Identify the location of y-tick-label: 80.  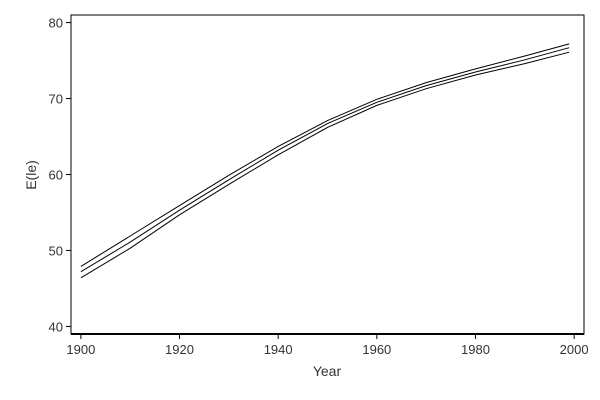
(56, 23).